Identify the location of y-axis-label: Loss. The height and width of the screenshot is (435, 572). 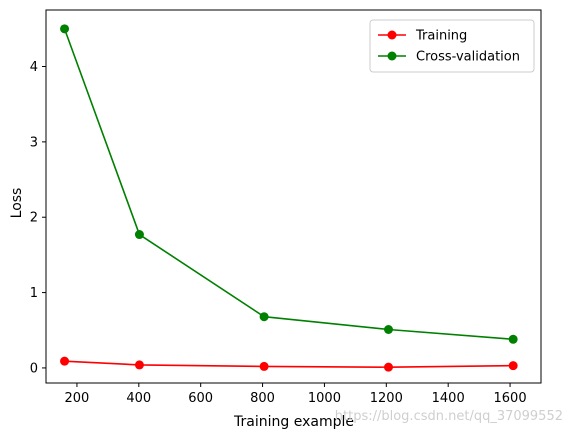
(17, 203).